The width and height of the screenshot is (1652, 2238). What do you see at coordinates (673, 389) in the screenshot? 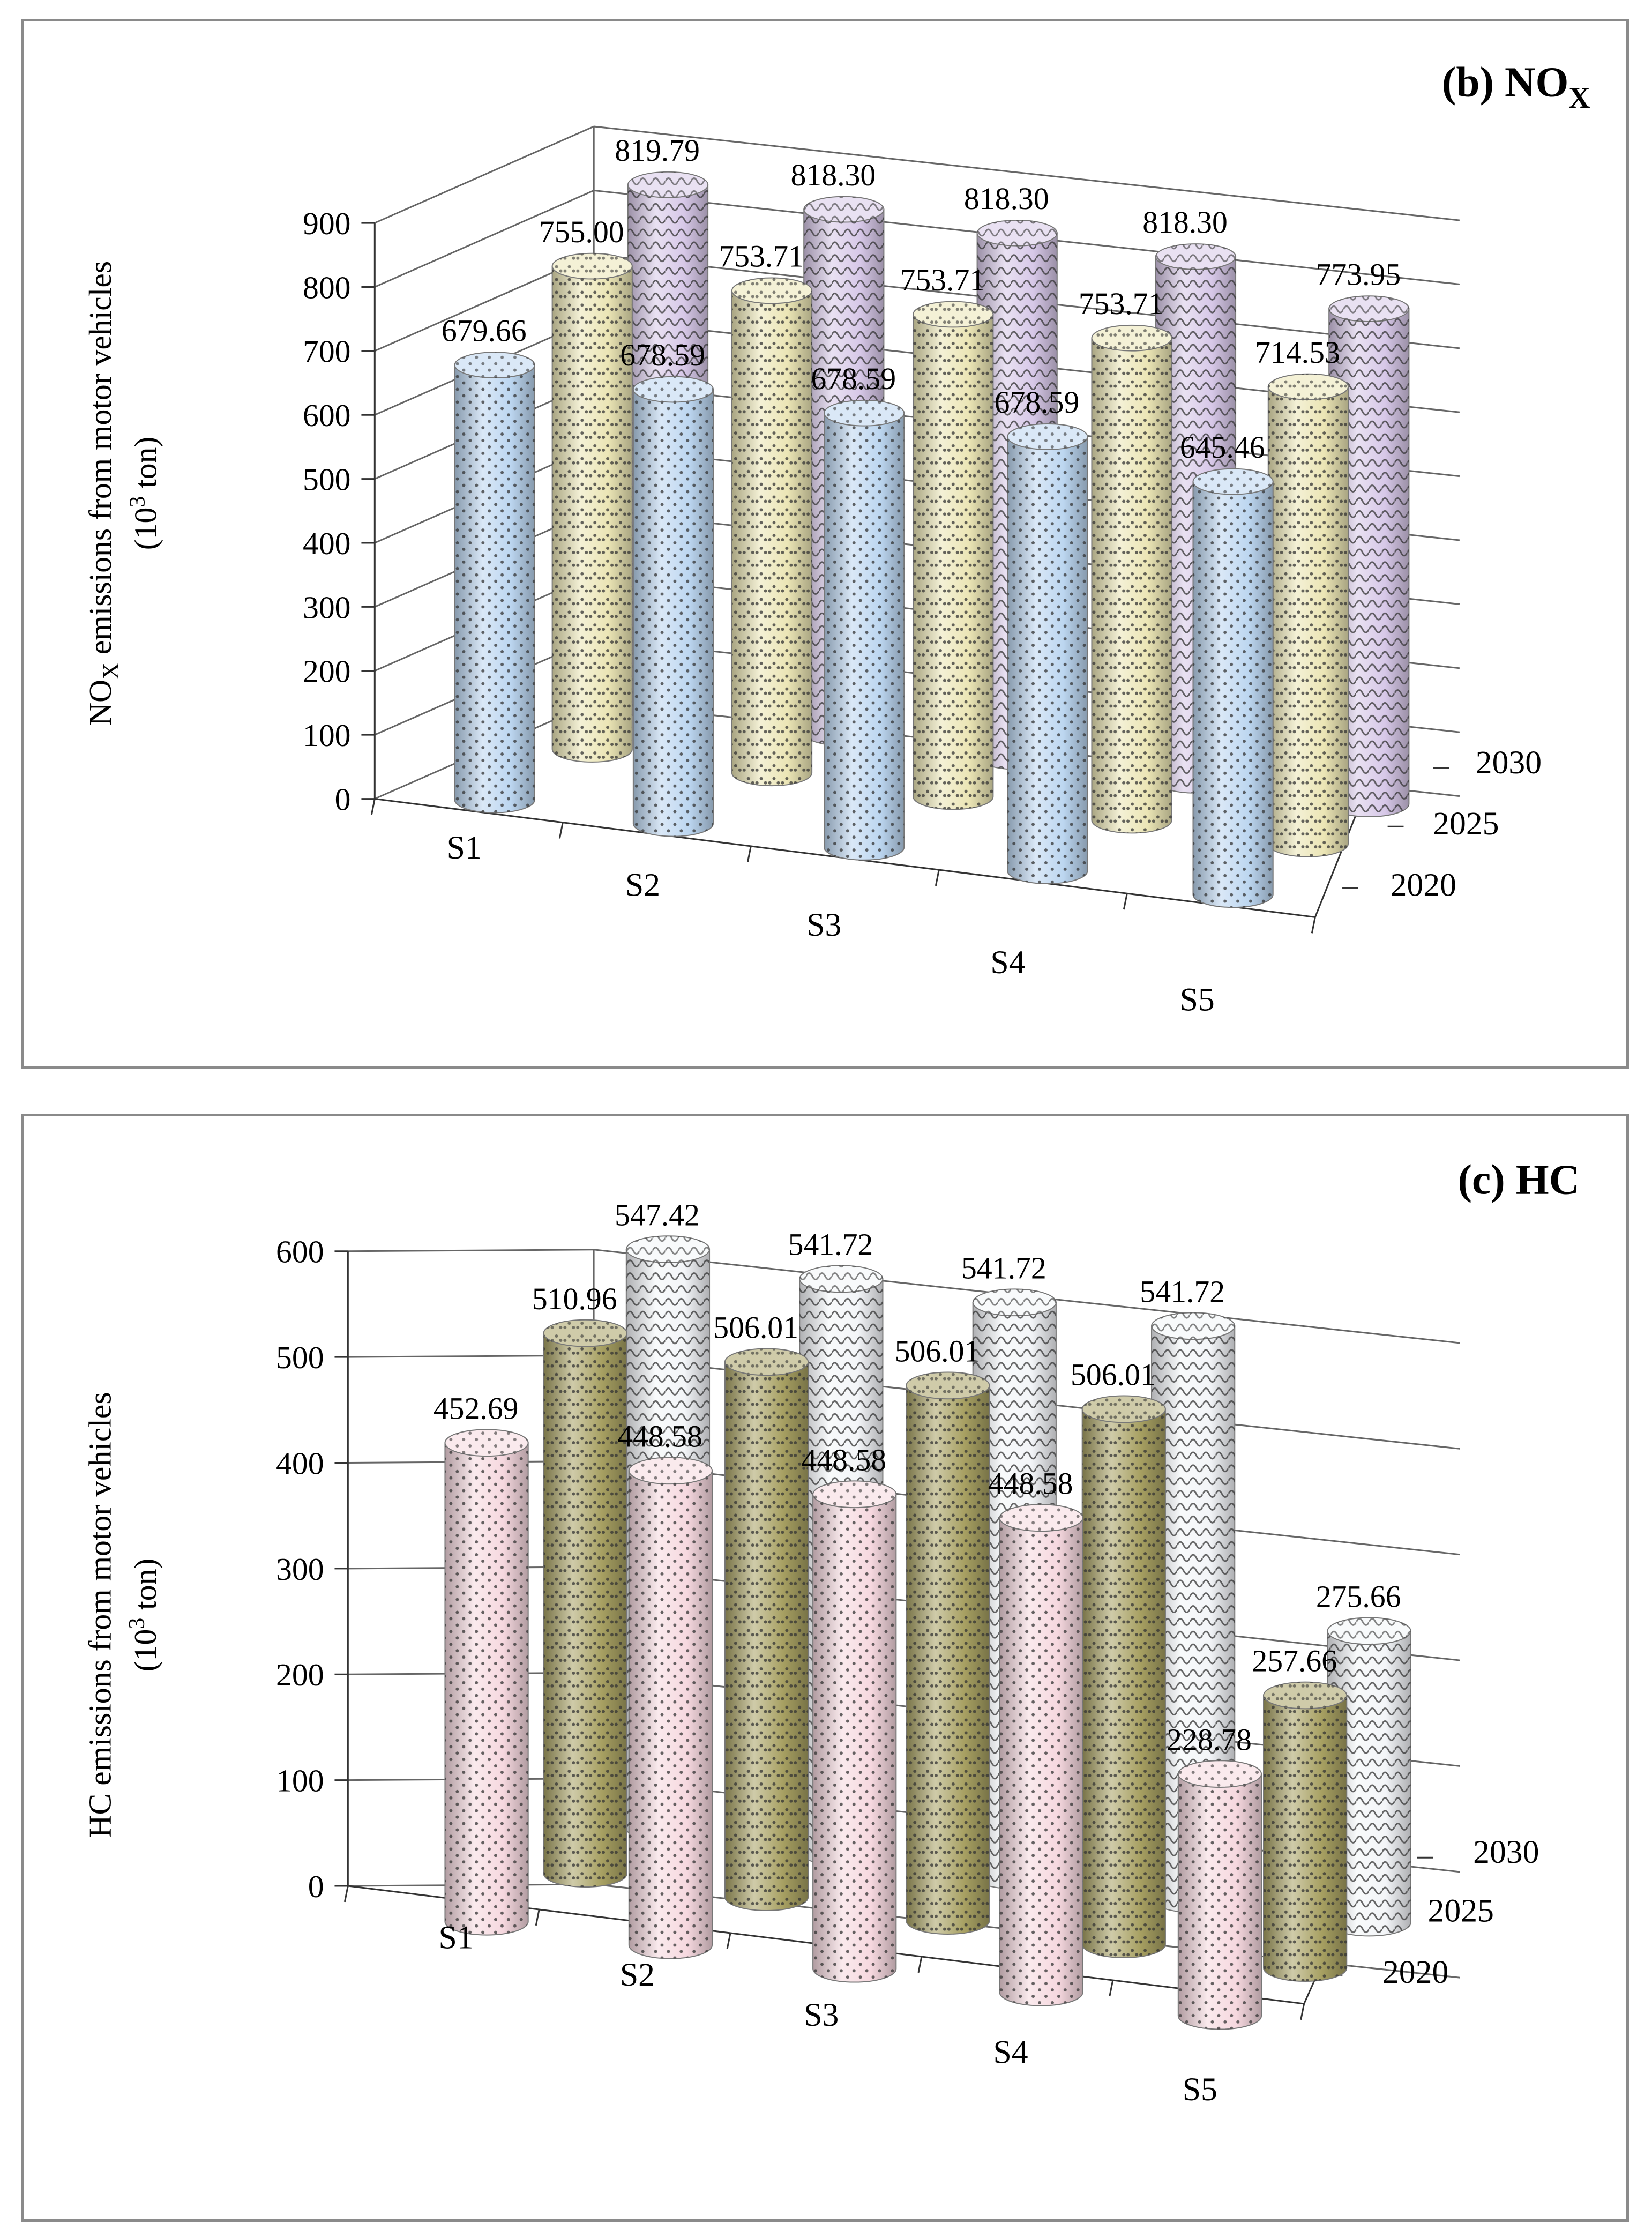
I see `nox-bar-2020-s2-top-pattern` at bounding box center [673, 389].